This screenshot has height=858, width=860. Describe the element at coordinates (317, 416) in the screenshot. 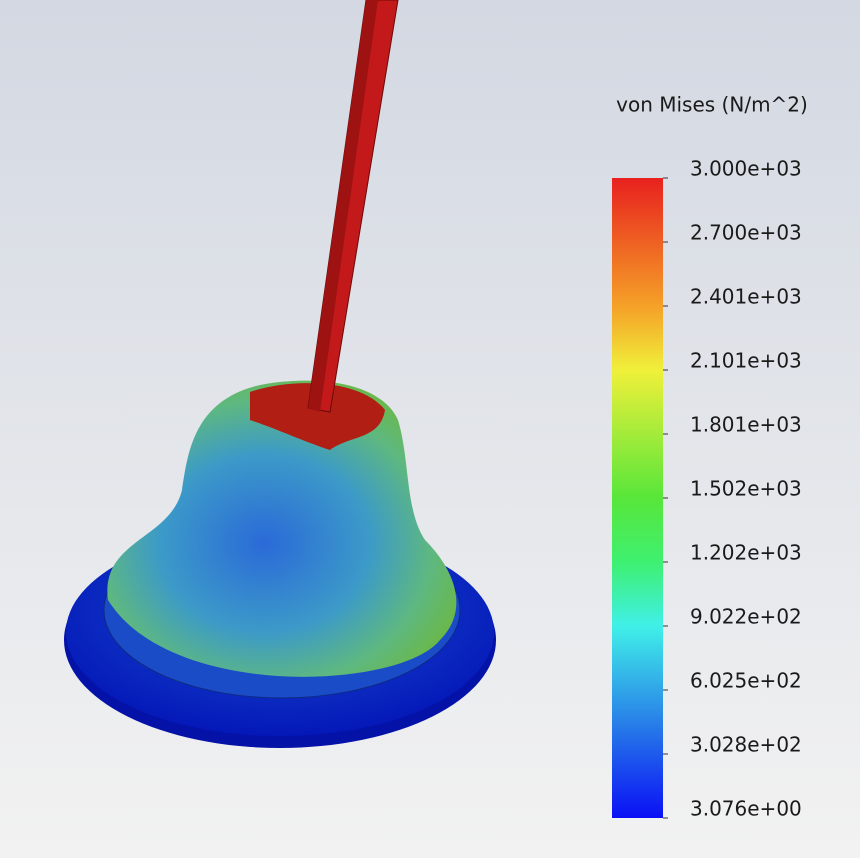

I see `hot-zone` at that location.